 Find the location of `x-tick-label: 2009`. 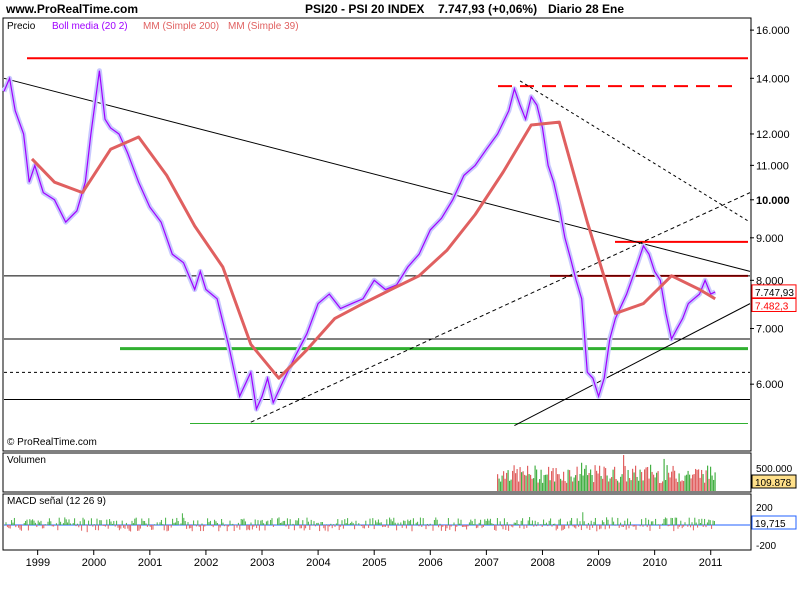

x-tick-label: 2009 is located at coordinates (599, 563).